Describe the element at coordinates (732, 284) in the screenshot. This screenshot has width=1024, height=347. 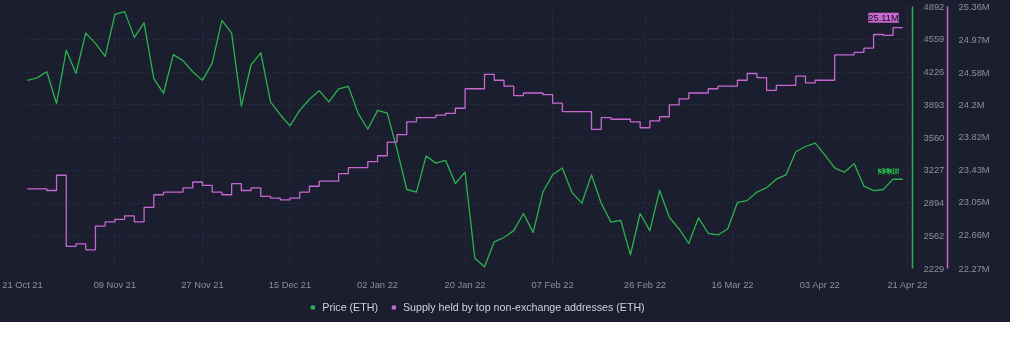
I see `x-tick-label: 16 Mar 22` at that location.